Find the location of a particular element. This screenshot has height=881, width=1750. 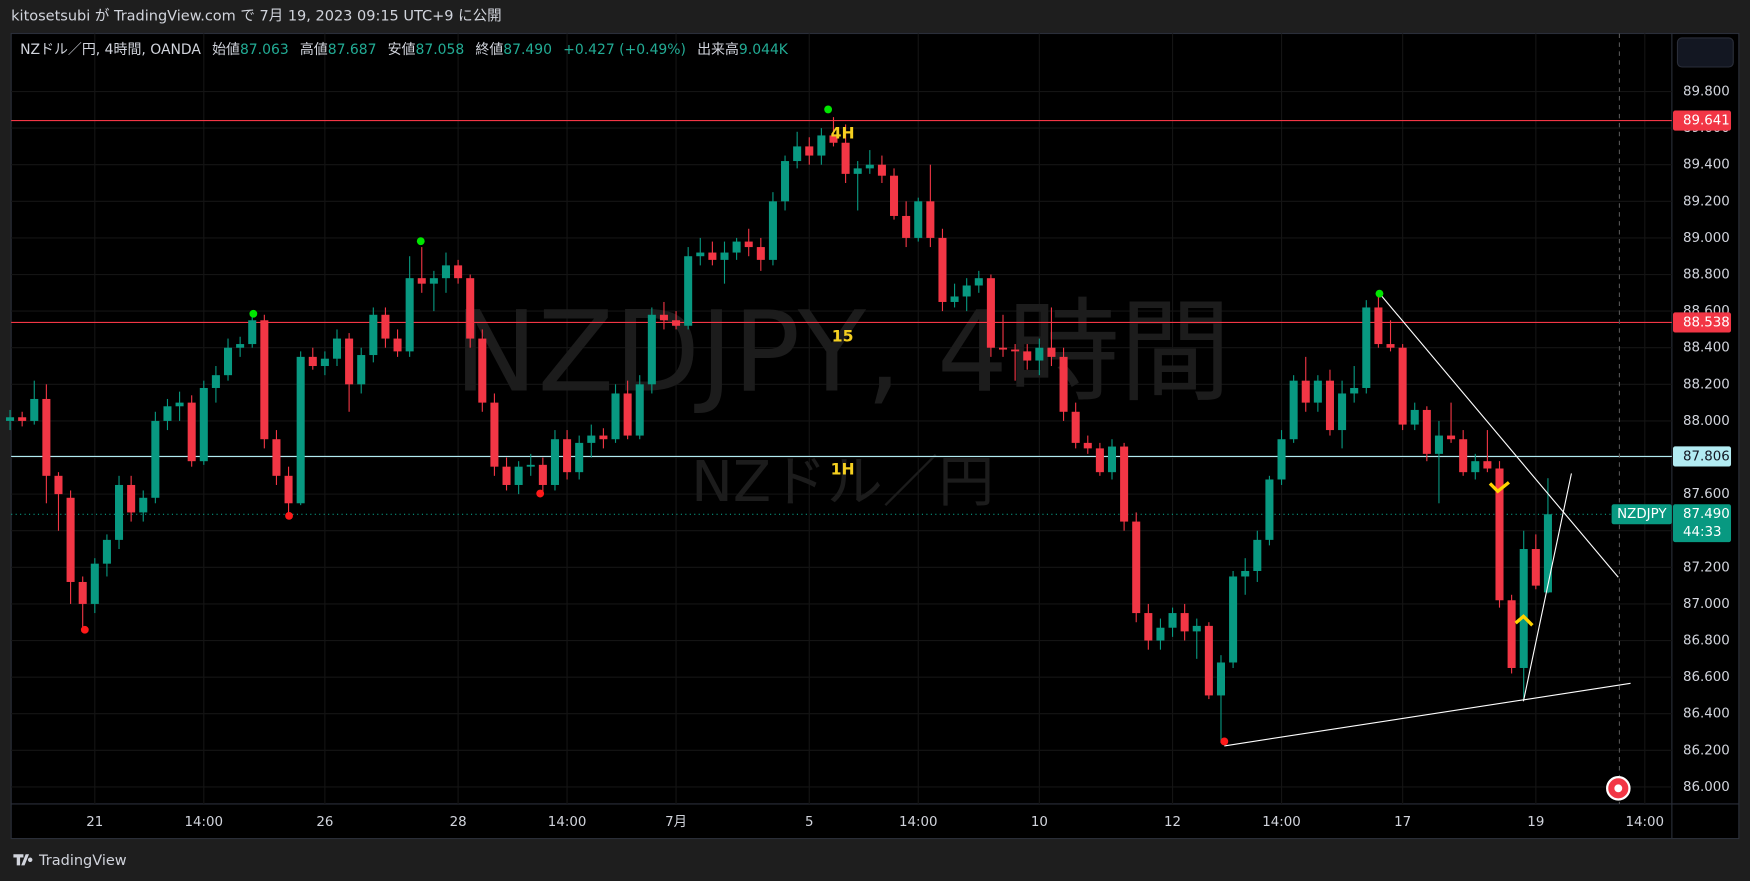

y-tick-label: 86.800 is located at coordinates (1706, 641).